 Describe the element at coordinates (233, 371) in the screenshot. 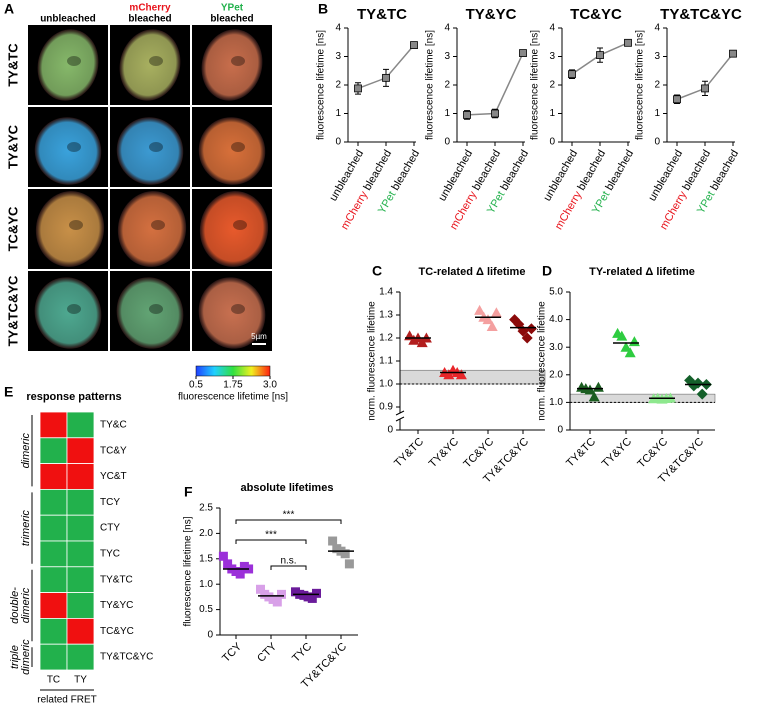

I see `colorbar` at that location.